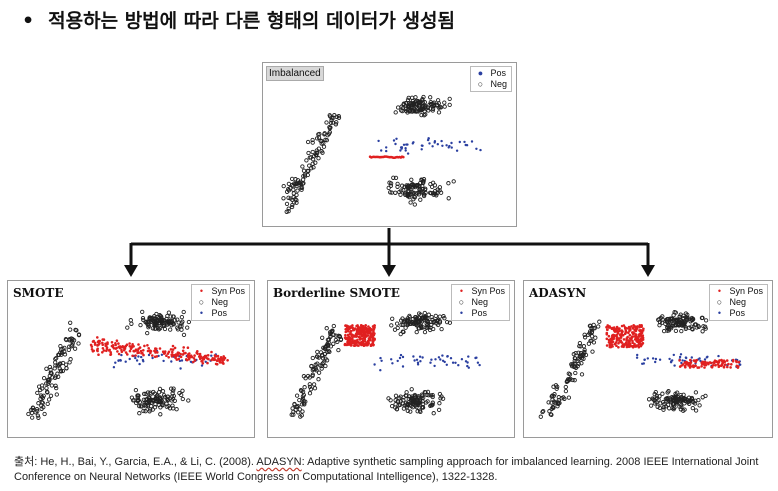  Describe the element at coordinates (219, 302) in the screenshot. I see `legend-label: Neg` at that location.